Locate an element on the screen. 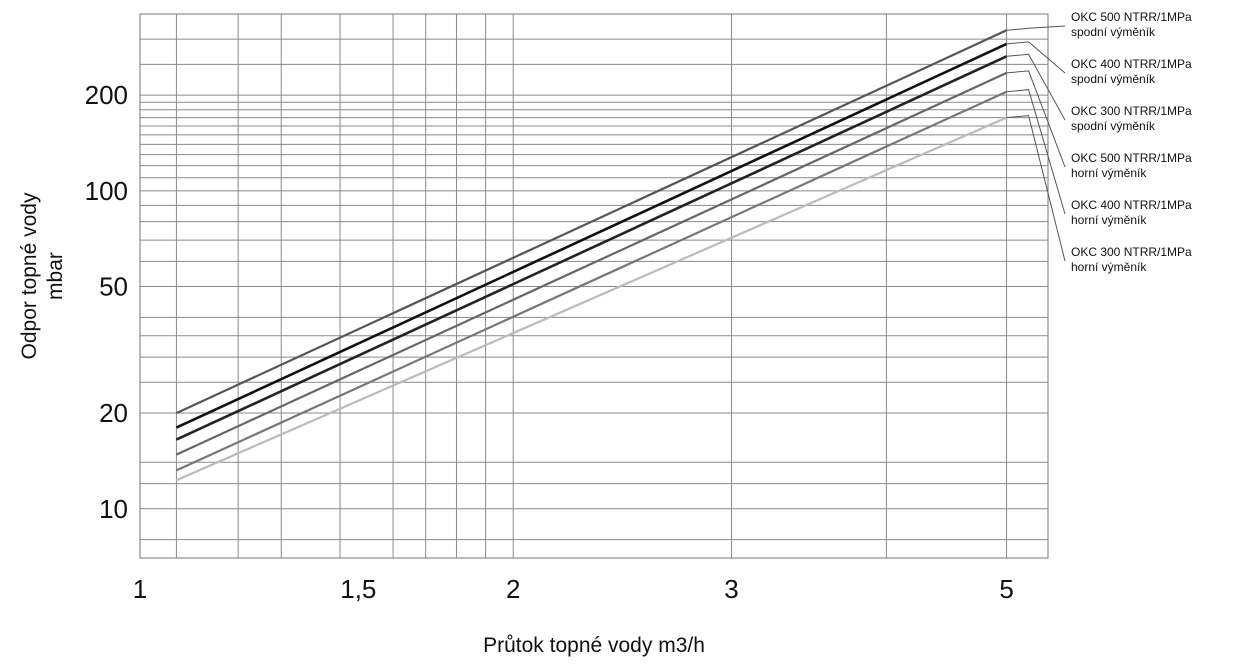 This screenshot has height=664, width=1247. y-tick-label: 50 is located at coordinates (113, 287).